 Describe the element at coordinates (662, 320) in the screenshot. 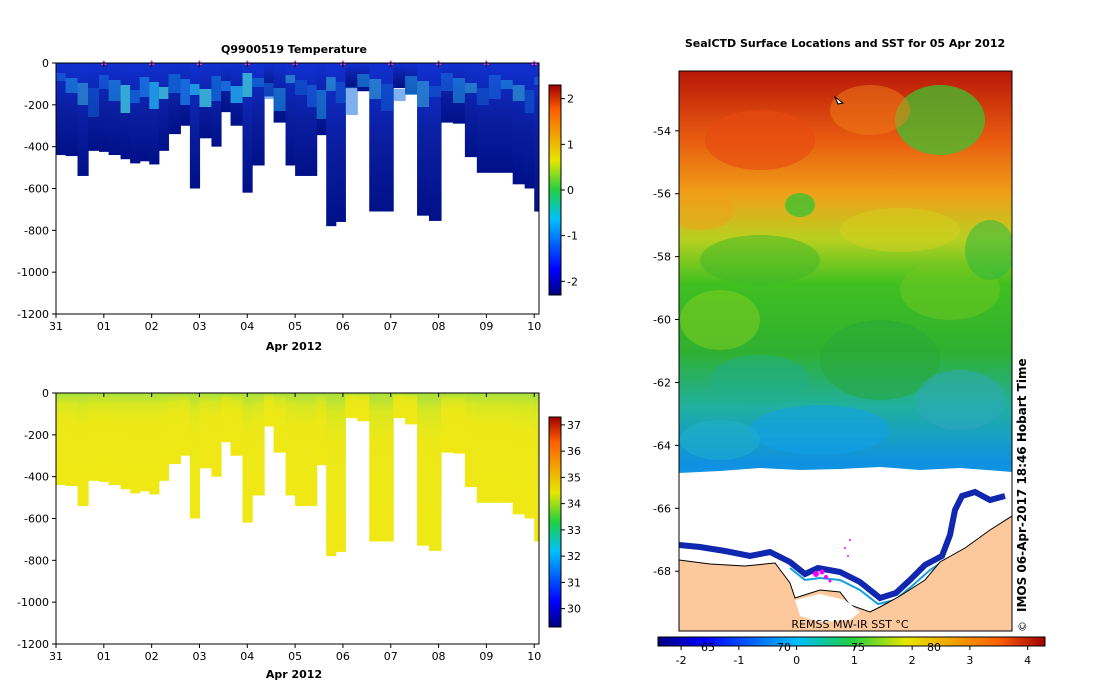

I see `lat-tick-label: -60` at that location.